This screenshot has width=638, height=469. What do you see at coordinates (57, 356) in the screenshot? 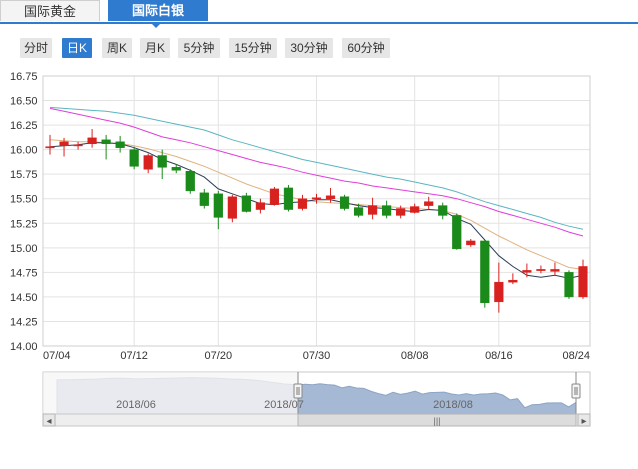
I see `x-tick-label: 07/04` at bounding box center [57, 356].